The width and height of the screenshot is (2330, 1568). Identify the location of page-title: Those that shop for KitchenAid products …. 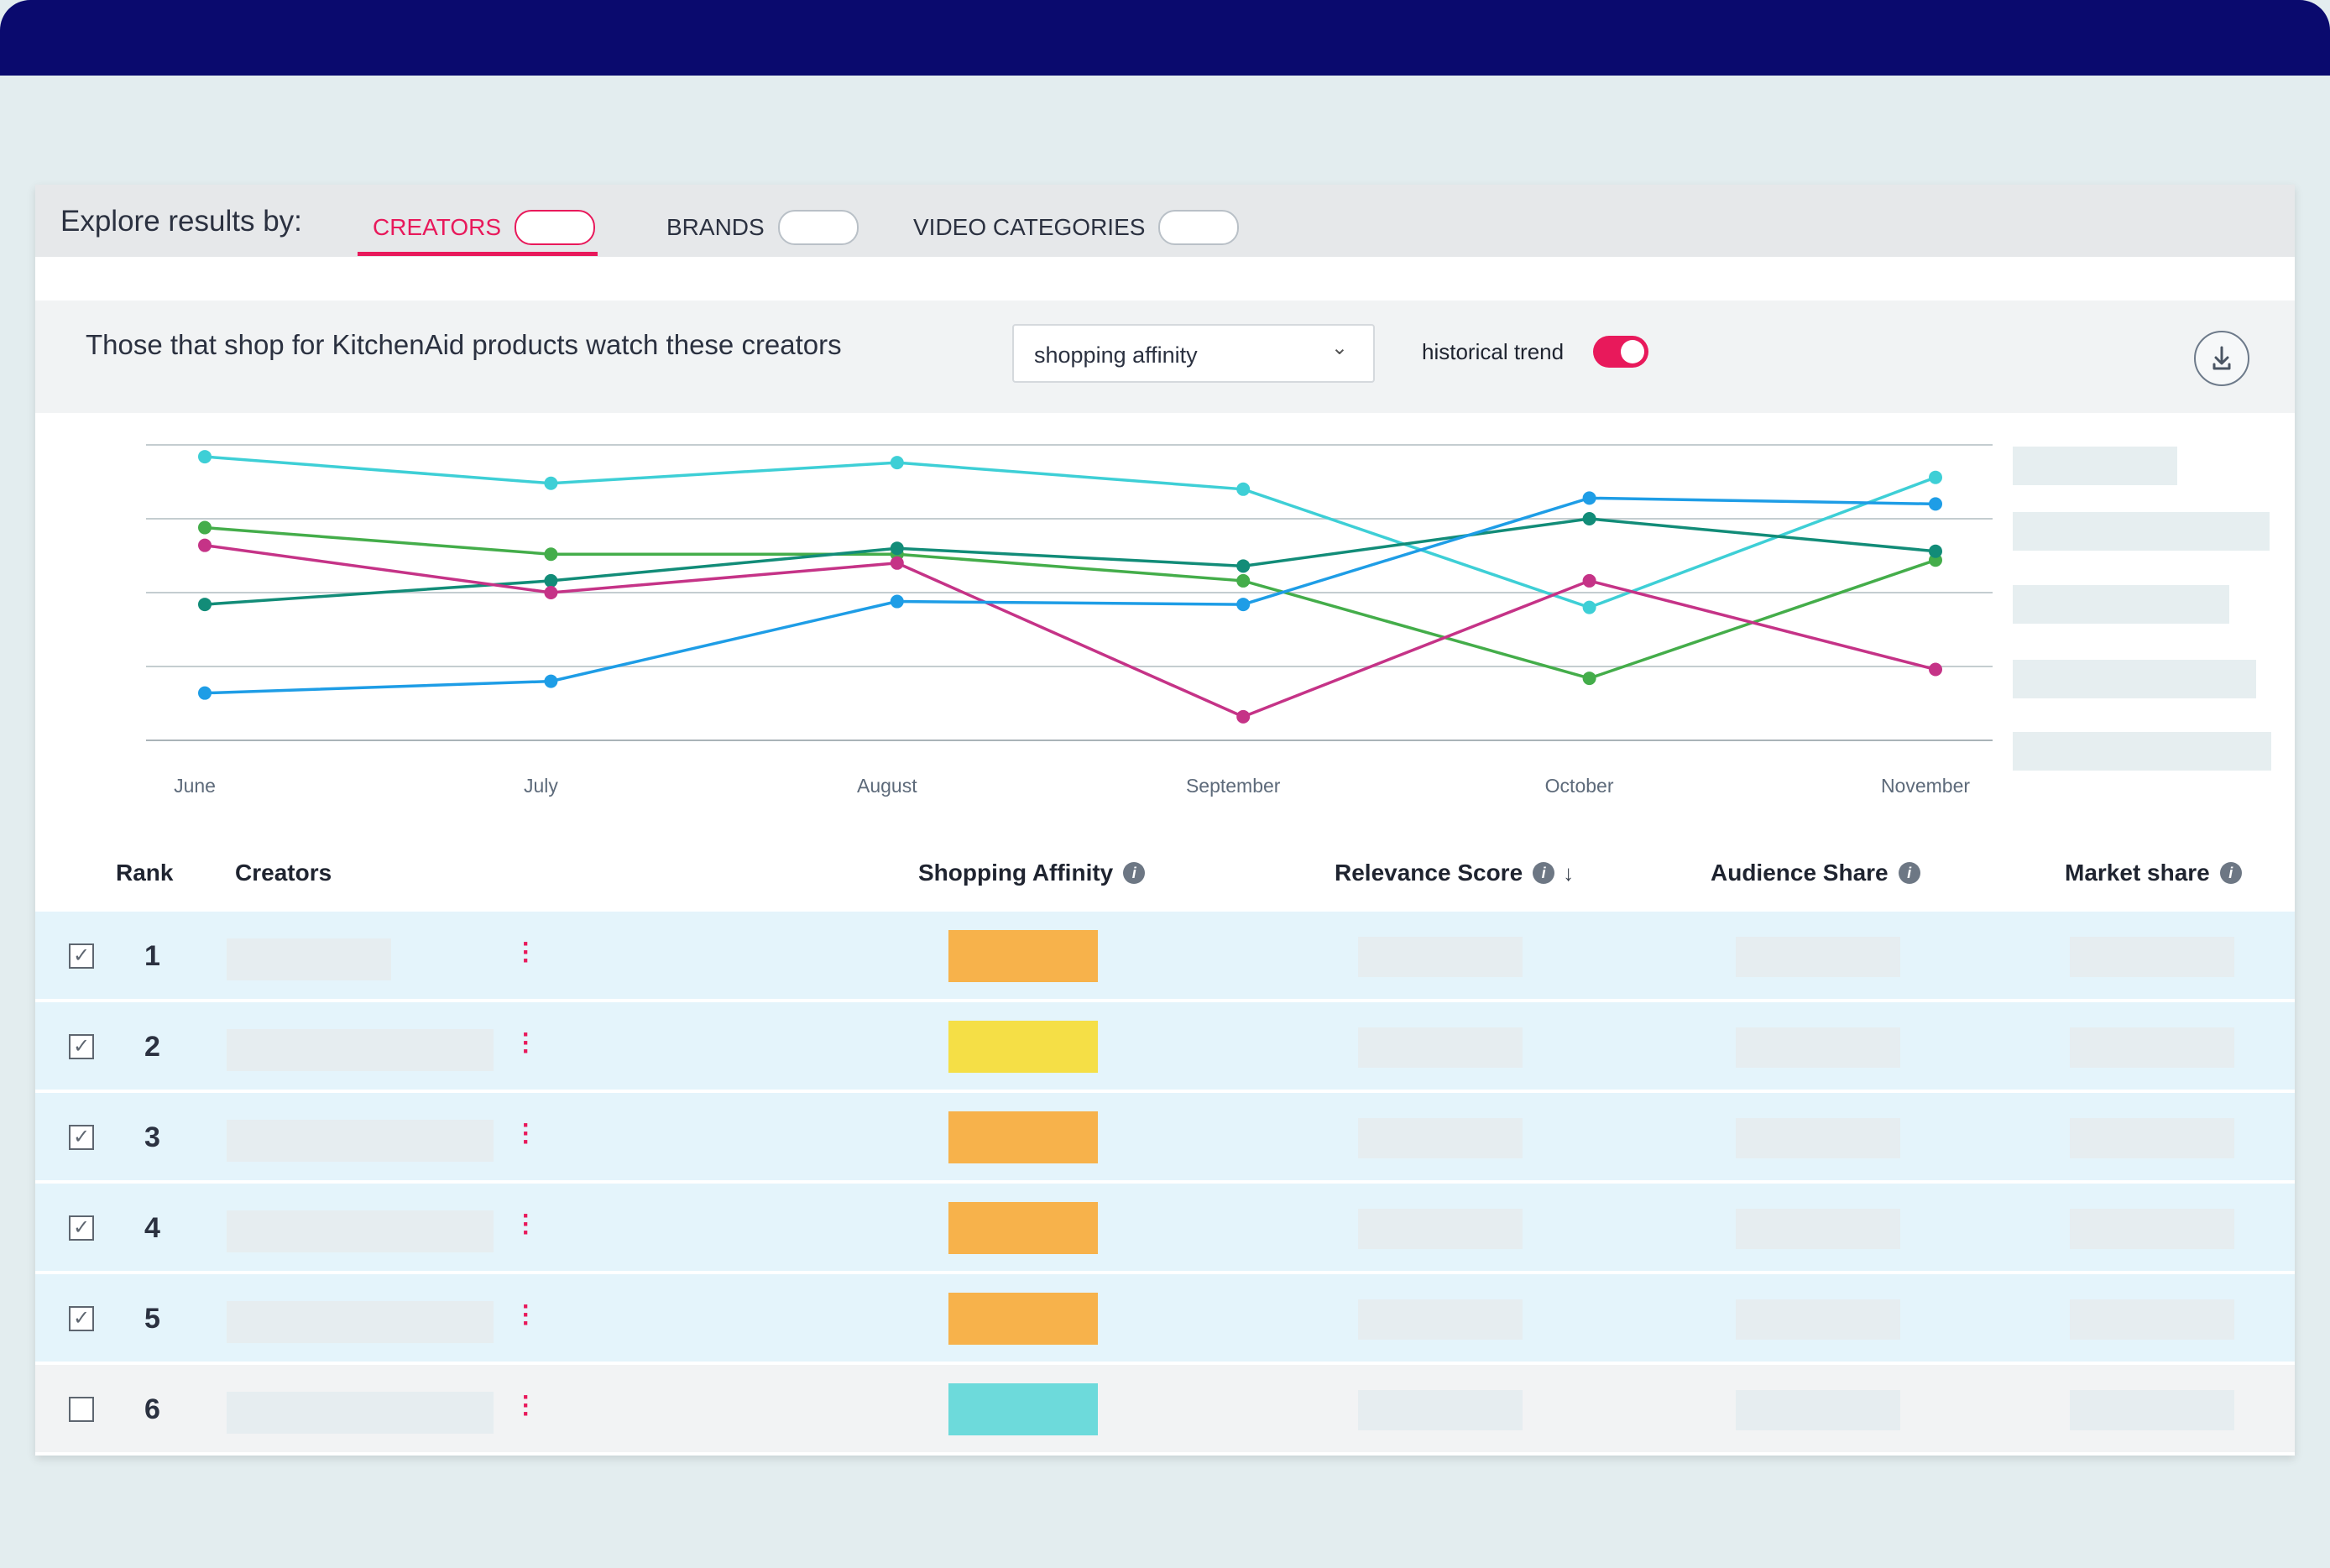
(464, 344).